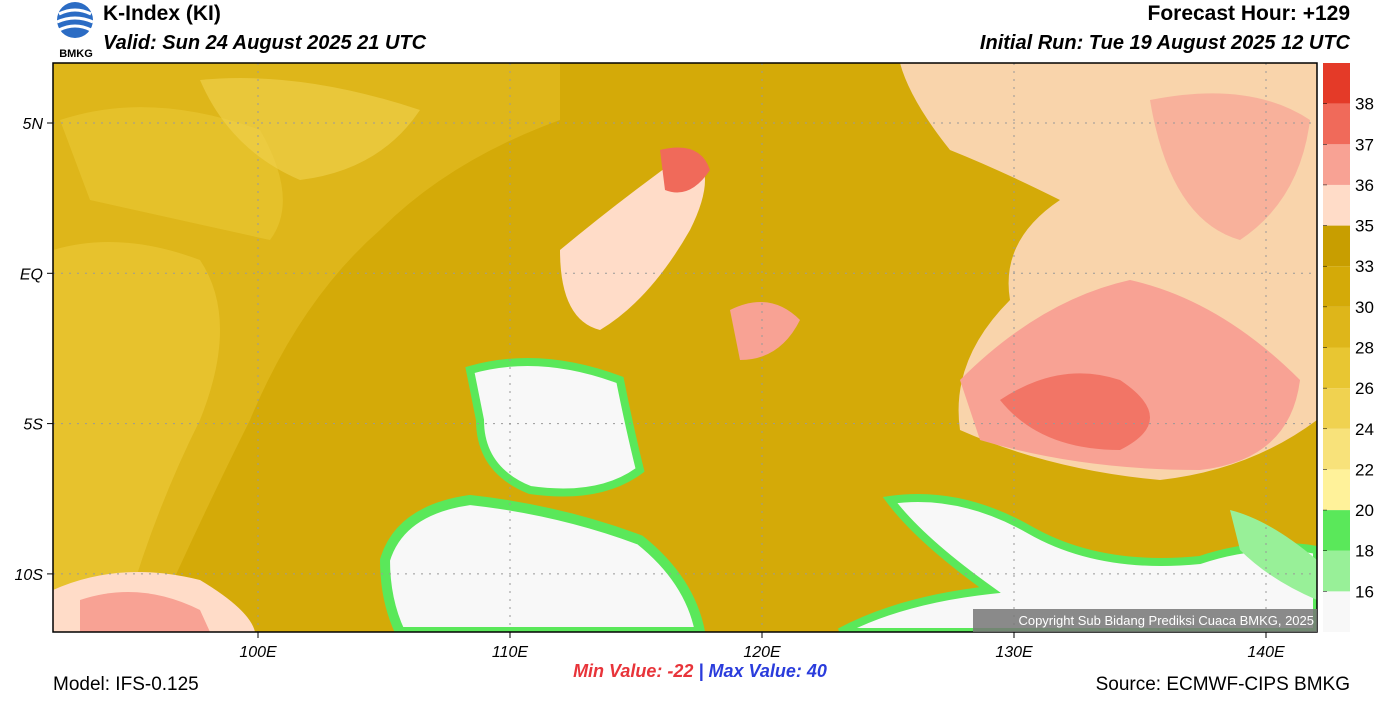  I want to click on lat-label: 10S, so click(29, 575).